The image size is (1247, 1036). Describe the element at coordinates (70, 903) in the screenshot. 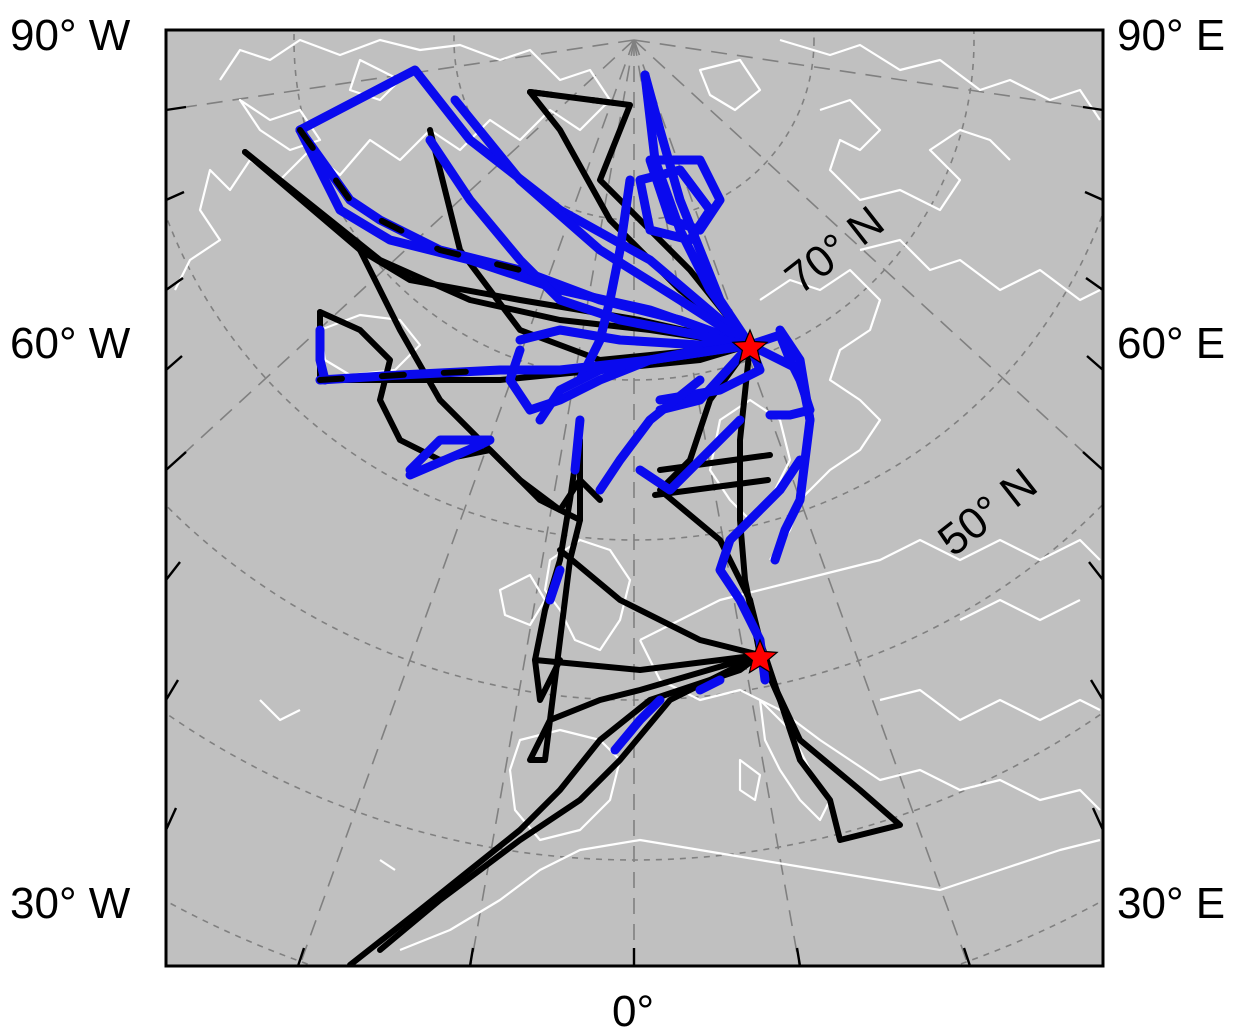

I see `lon-label-30w: 30° W` at that location.